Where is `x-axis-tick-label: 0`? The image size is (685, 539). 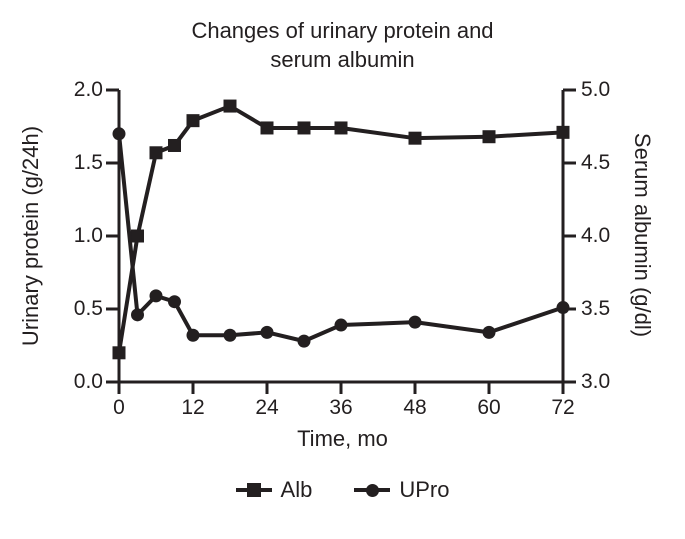 x-axis-tick-label: 0 is located at coordinates (119, 407).